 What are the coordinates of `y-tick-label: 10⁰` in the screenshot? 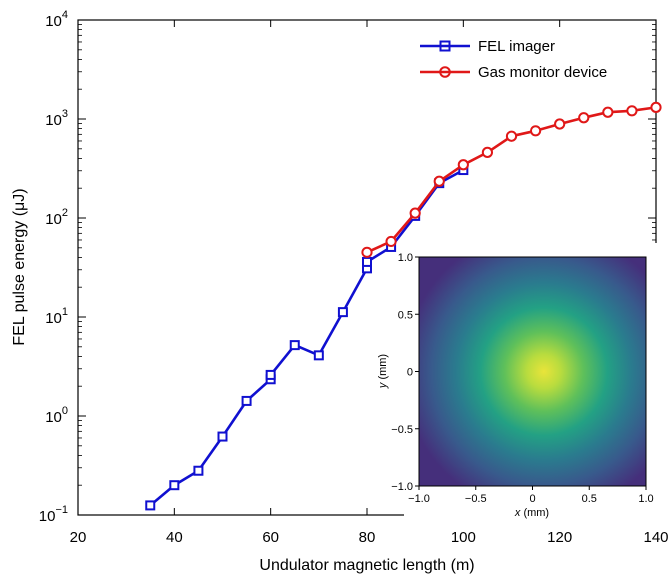 It's located at (56, 415).